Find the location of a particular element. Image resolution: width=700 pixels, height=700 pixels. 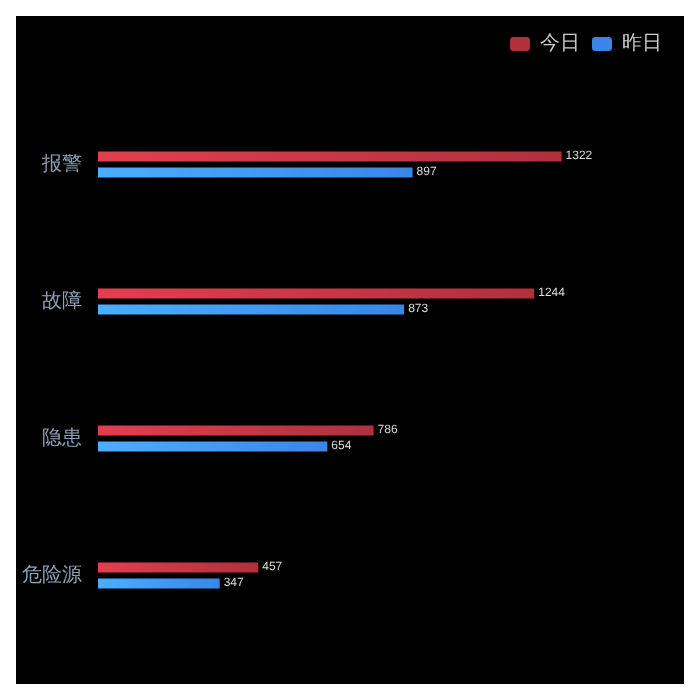

legend-label: 今日 is located at coordinates (560, 43).